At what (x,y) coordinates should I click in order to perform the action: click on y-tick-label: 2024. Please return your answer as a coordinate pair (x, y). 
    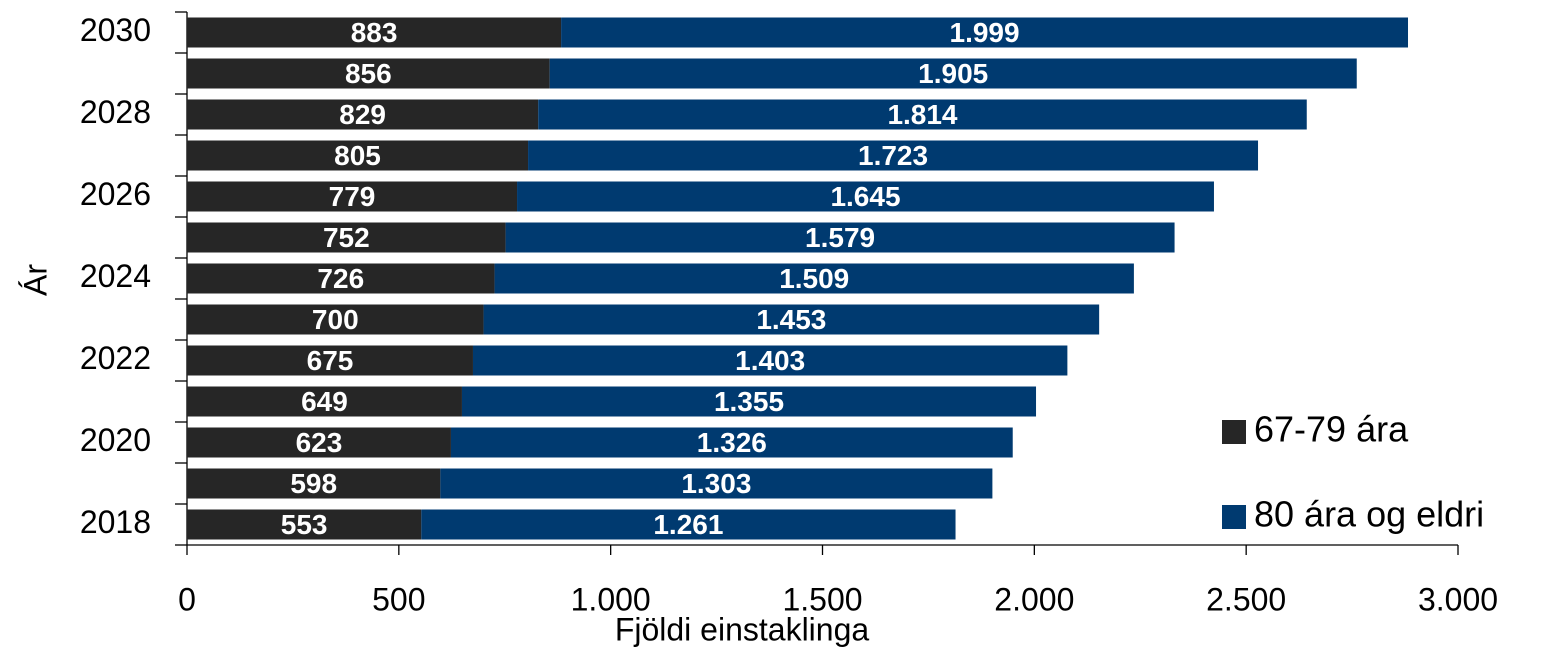
    Looking at the image, I should click on (115, 276).